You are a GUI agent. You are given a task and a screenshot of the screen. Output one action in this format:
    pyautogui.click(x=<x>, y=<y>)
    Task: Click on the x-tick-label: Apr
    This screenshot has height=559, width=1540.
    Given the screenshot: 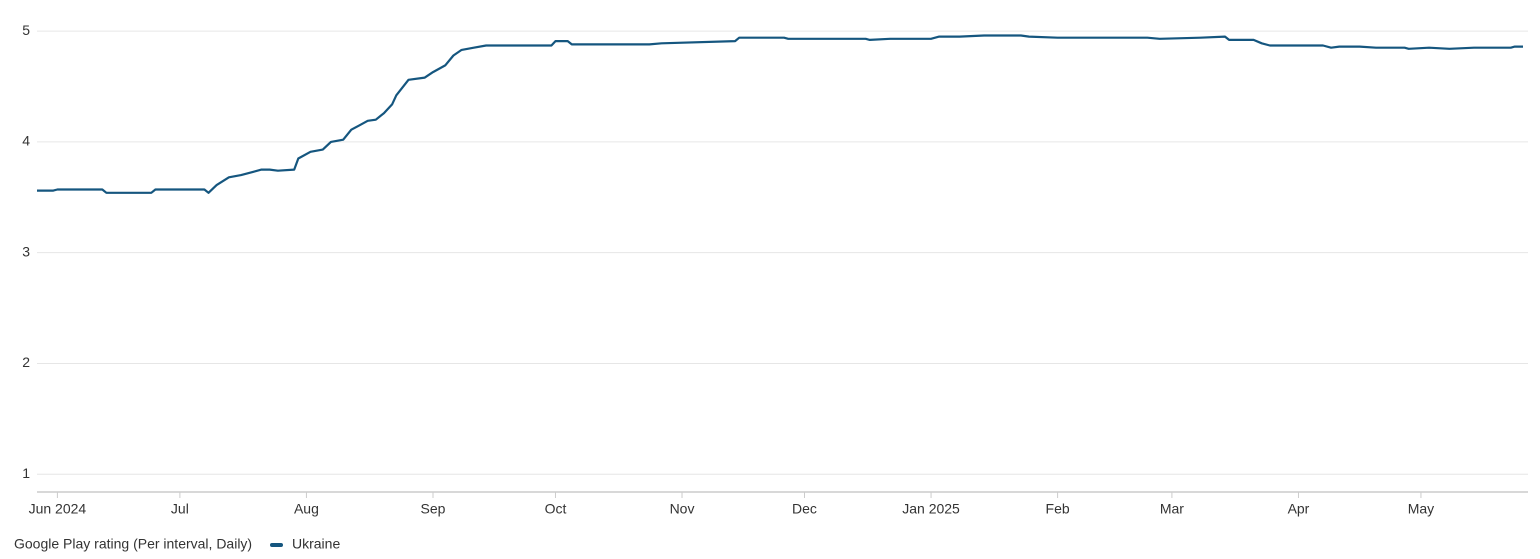 What is the action you would take?
    pyautogui.click(x=1299, y=509)
    